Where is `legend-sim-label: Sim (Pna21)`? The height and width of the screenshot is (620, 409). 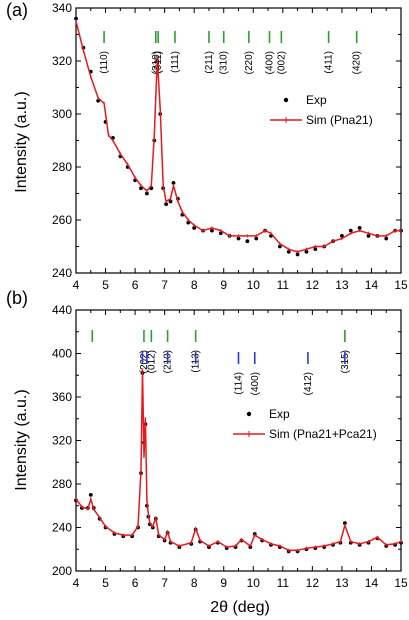 legend-sim-label: Sim (Pna21) is located at coordinates (339, 120).